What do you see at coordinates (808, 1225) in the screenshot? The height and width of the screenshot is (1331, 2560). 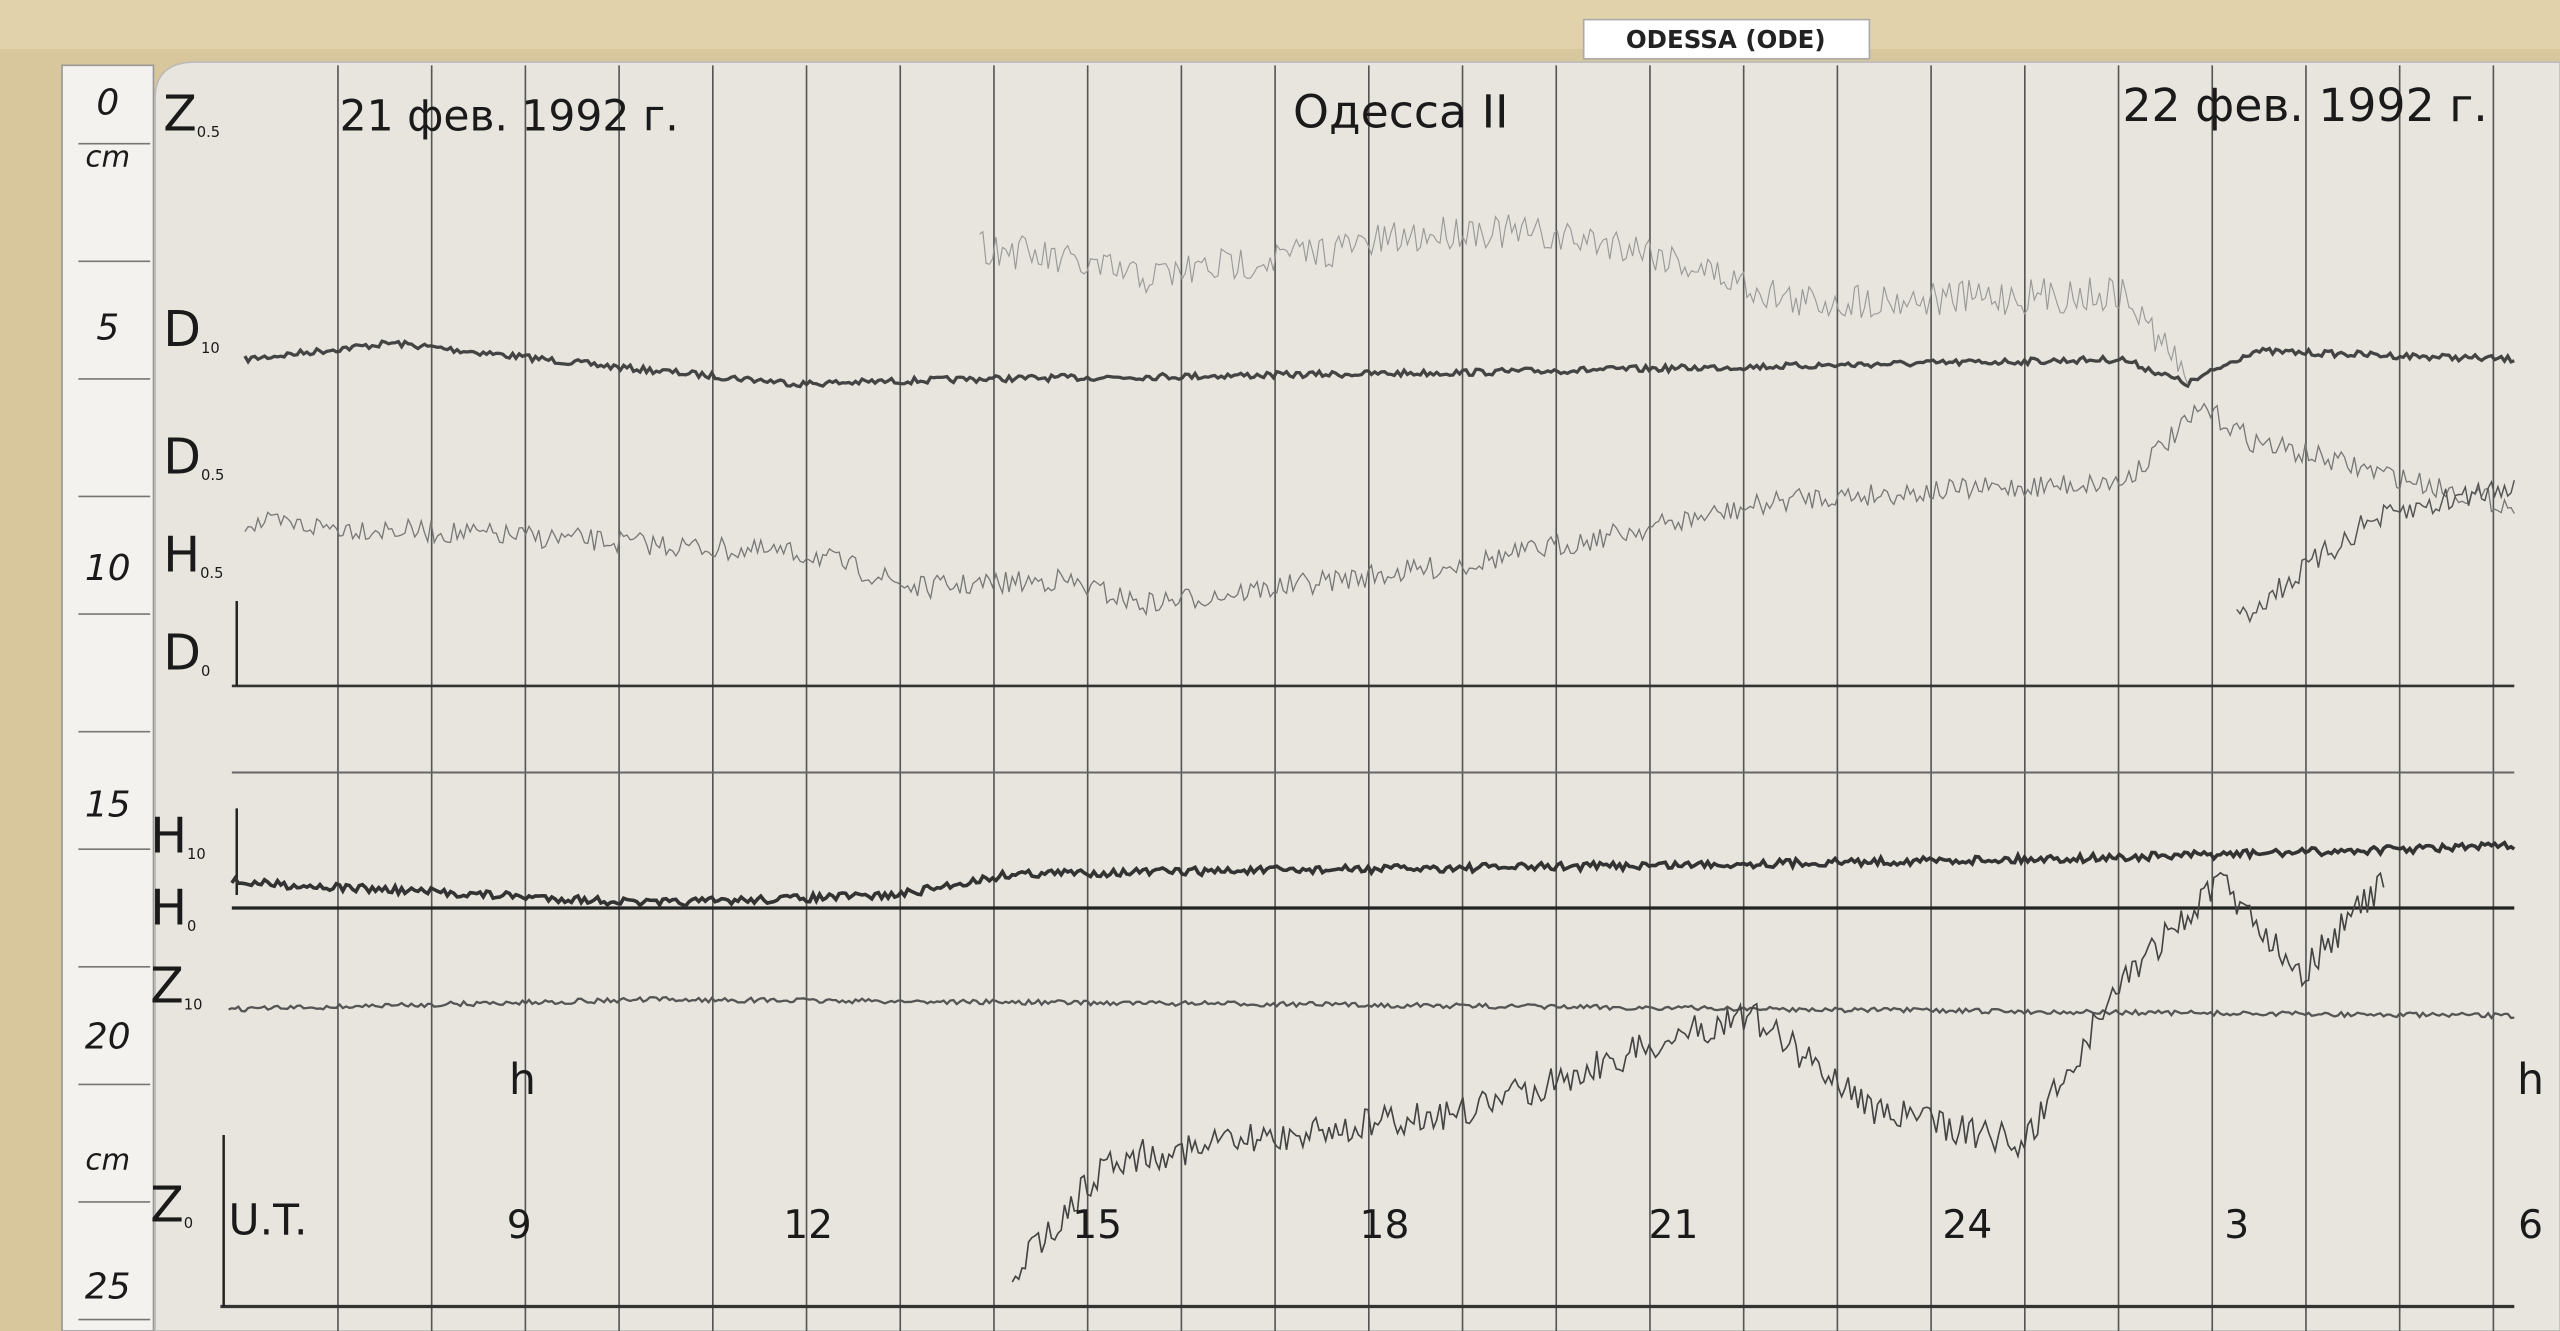 I see `hour-label: 12` at bounding box center [808, 1225].